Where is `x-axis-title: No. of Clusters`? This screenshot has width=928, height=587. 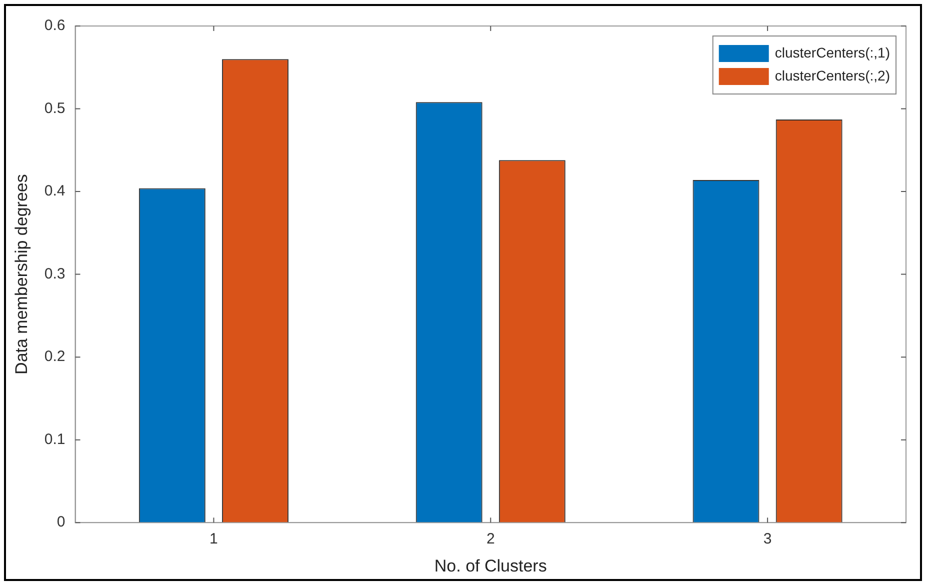 x-axis-title: No. of Clusters is located at coordinates (490, 566).